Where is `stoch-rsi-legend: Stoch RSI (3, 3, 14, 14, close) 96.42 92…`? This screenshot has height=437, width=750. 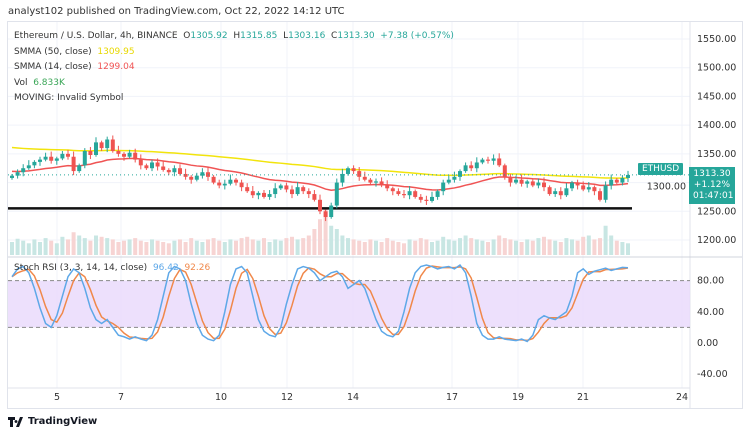 stoch-rsi-legend: Stoch RSI (3, 3, 14, 14, close) 96.42 92… is located at coordinates (112, 268).